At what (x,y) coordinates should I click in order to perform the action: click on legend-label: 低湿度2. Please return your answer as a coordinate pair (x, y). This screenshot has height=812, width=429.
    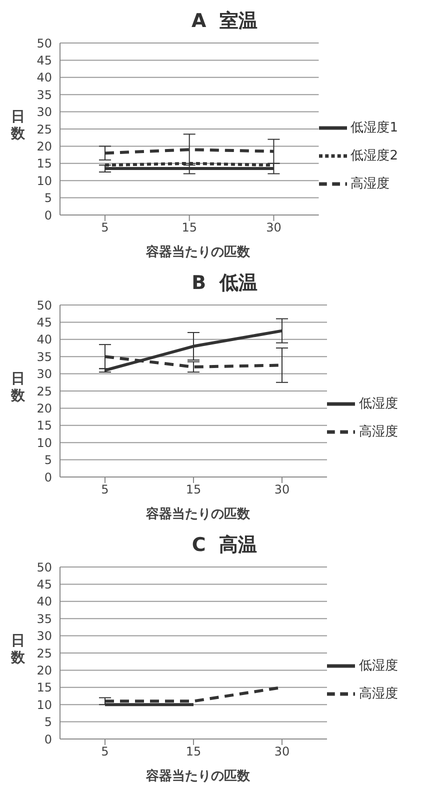
    Looking at the image, I should click on (374, 156).